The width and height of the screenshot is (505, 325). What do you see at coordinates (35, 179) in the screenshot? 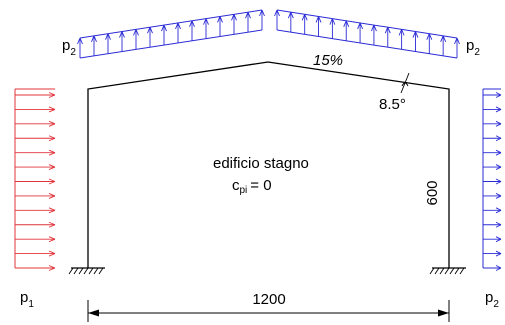
I see `left-wall-pressure-load` at bounding box center [35, 179].